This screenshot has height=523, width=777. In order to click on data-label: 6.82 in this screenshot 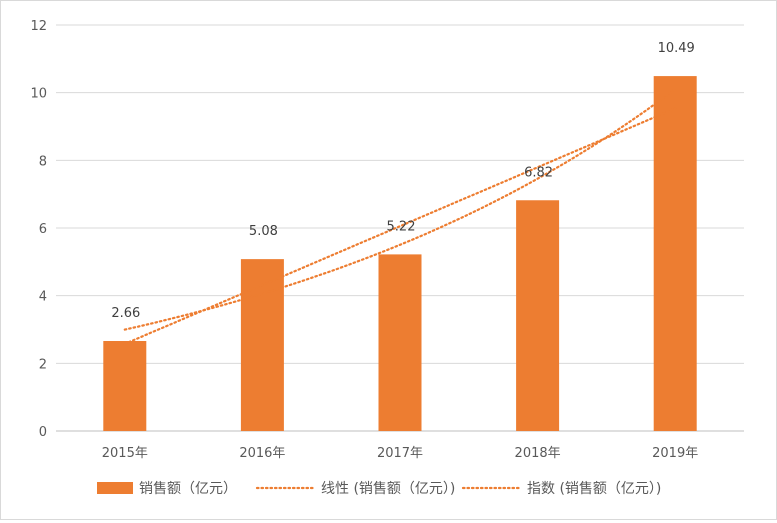, I will do `click(538, 172)`.